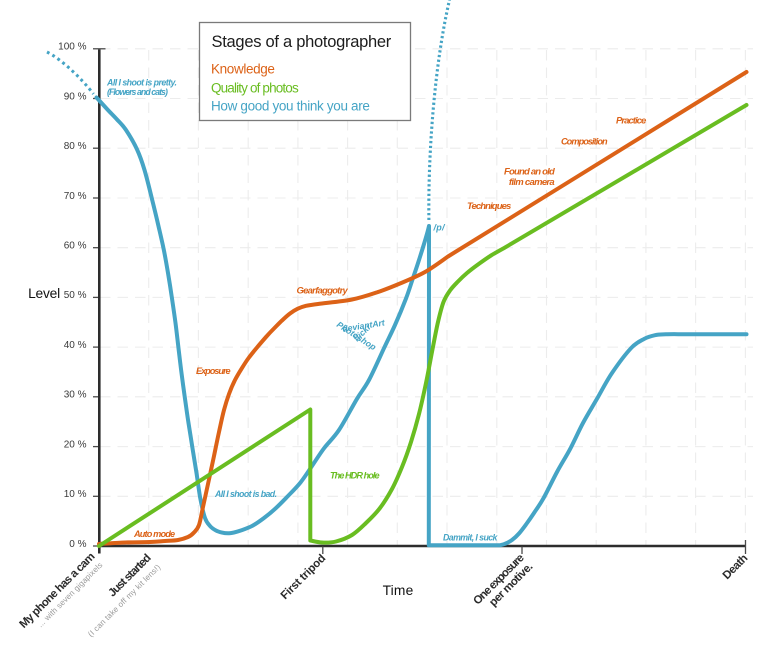  I want to click on svg-text: Dammit, I suck, so click(471, 538).